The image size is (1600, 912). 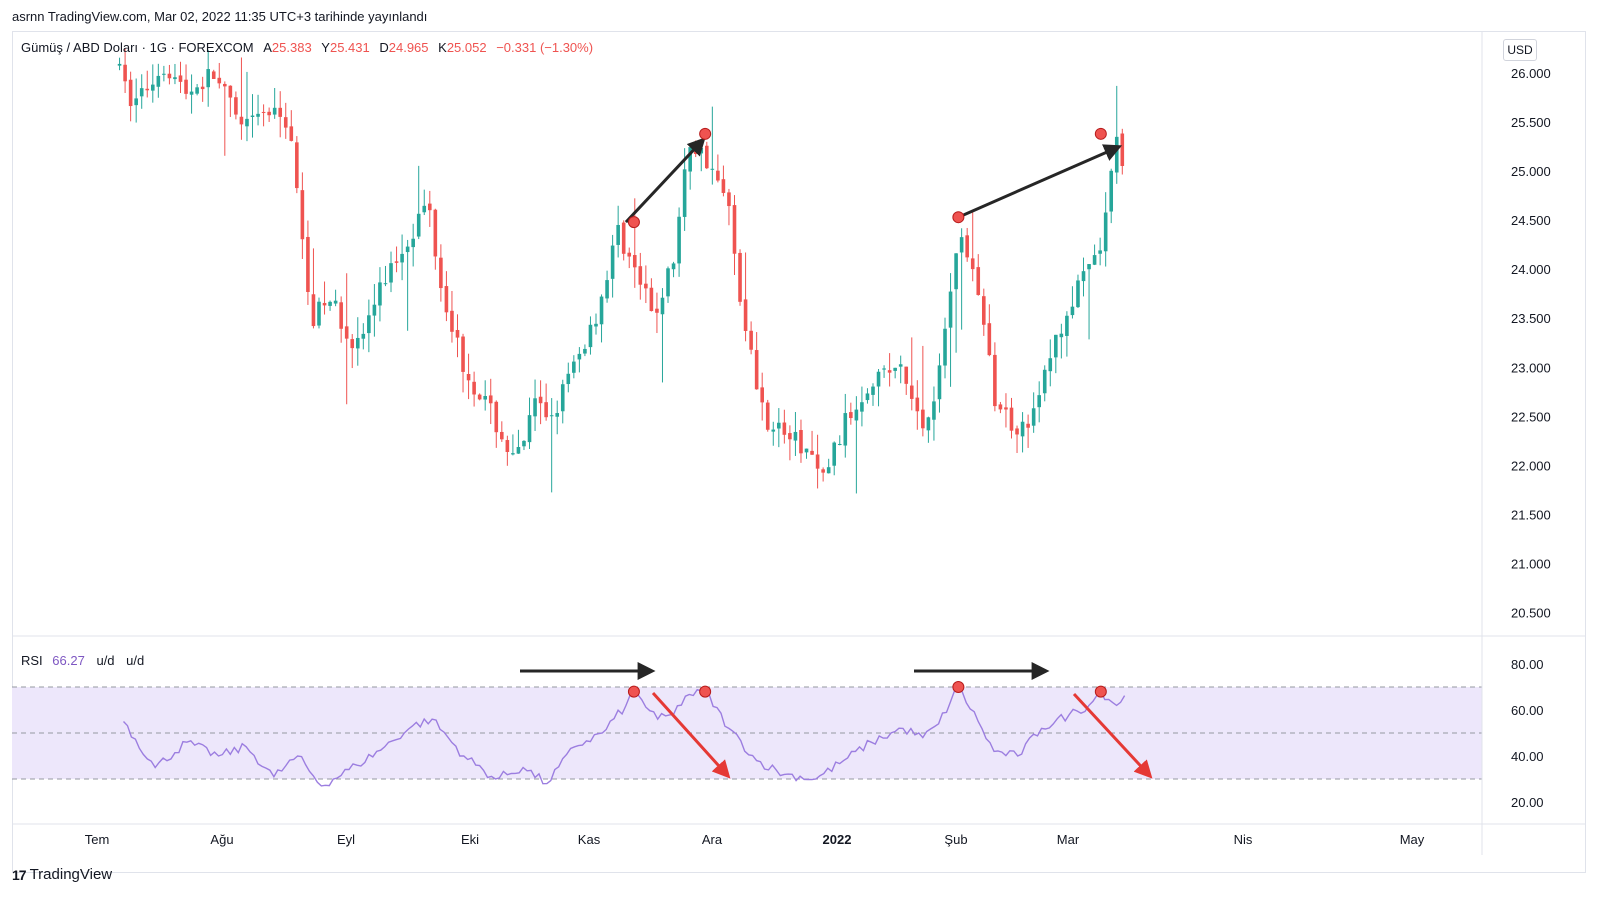 I want to click on price-tick-label: 24.500, so click(x=1531, y=220).